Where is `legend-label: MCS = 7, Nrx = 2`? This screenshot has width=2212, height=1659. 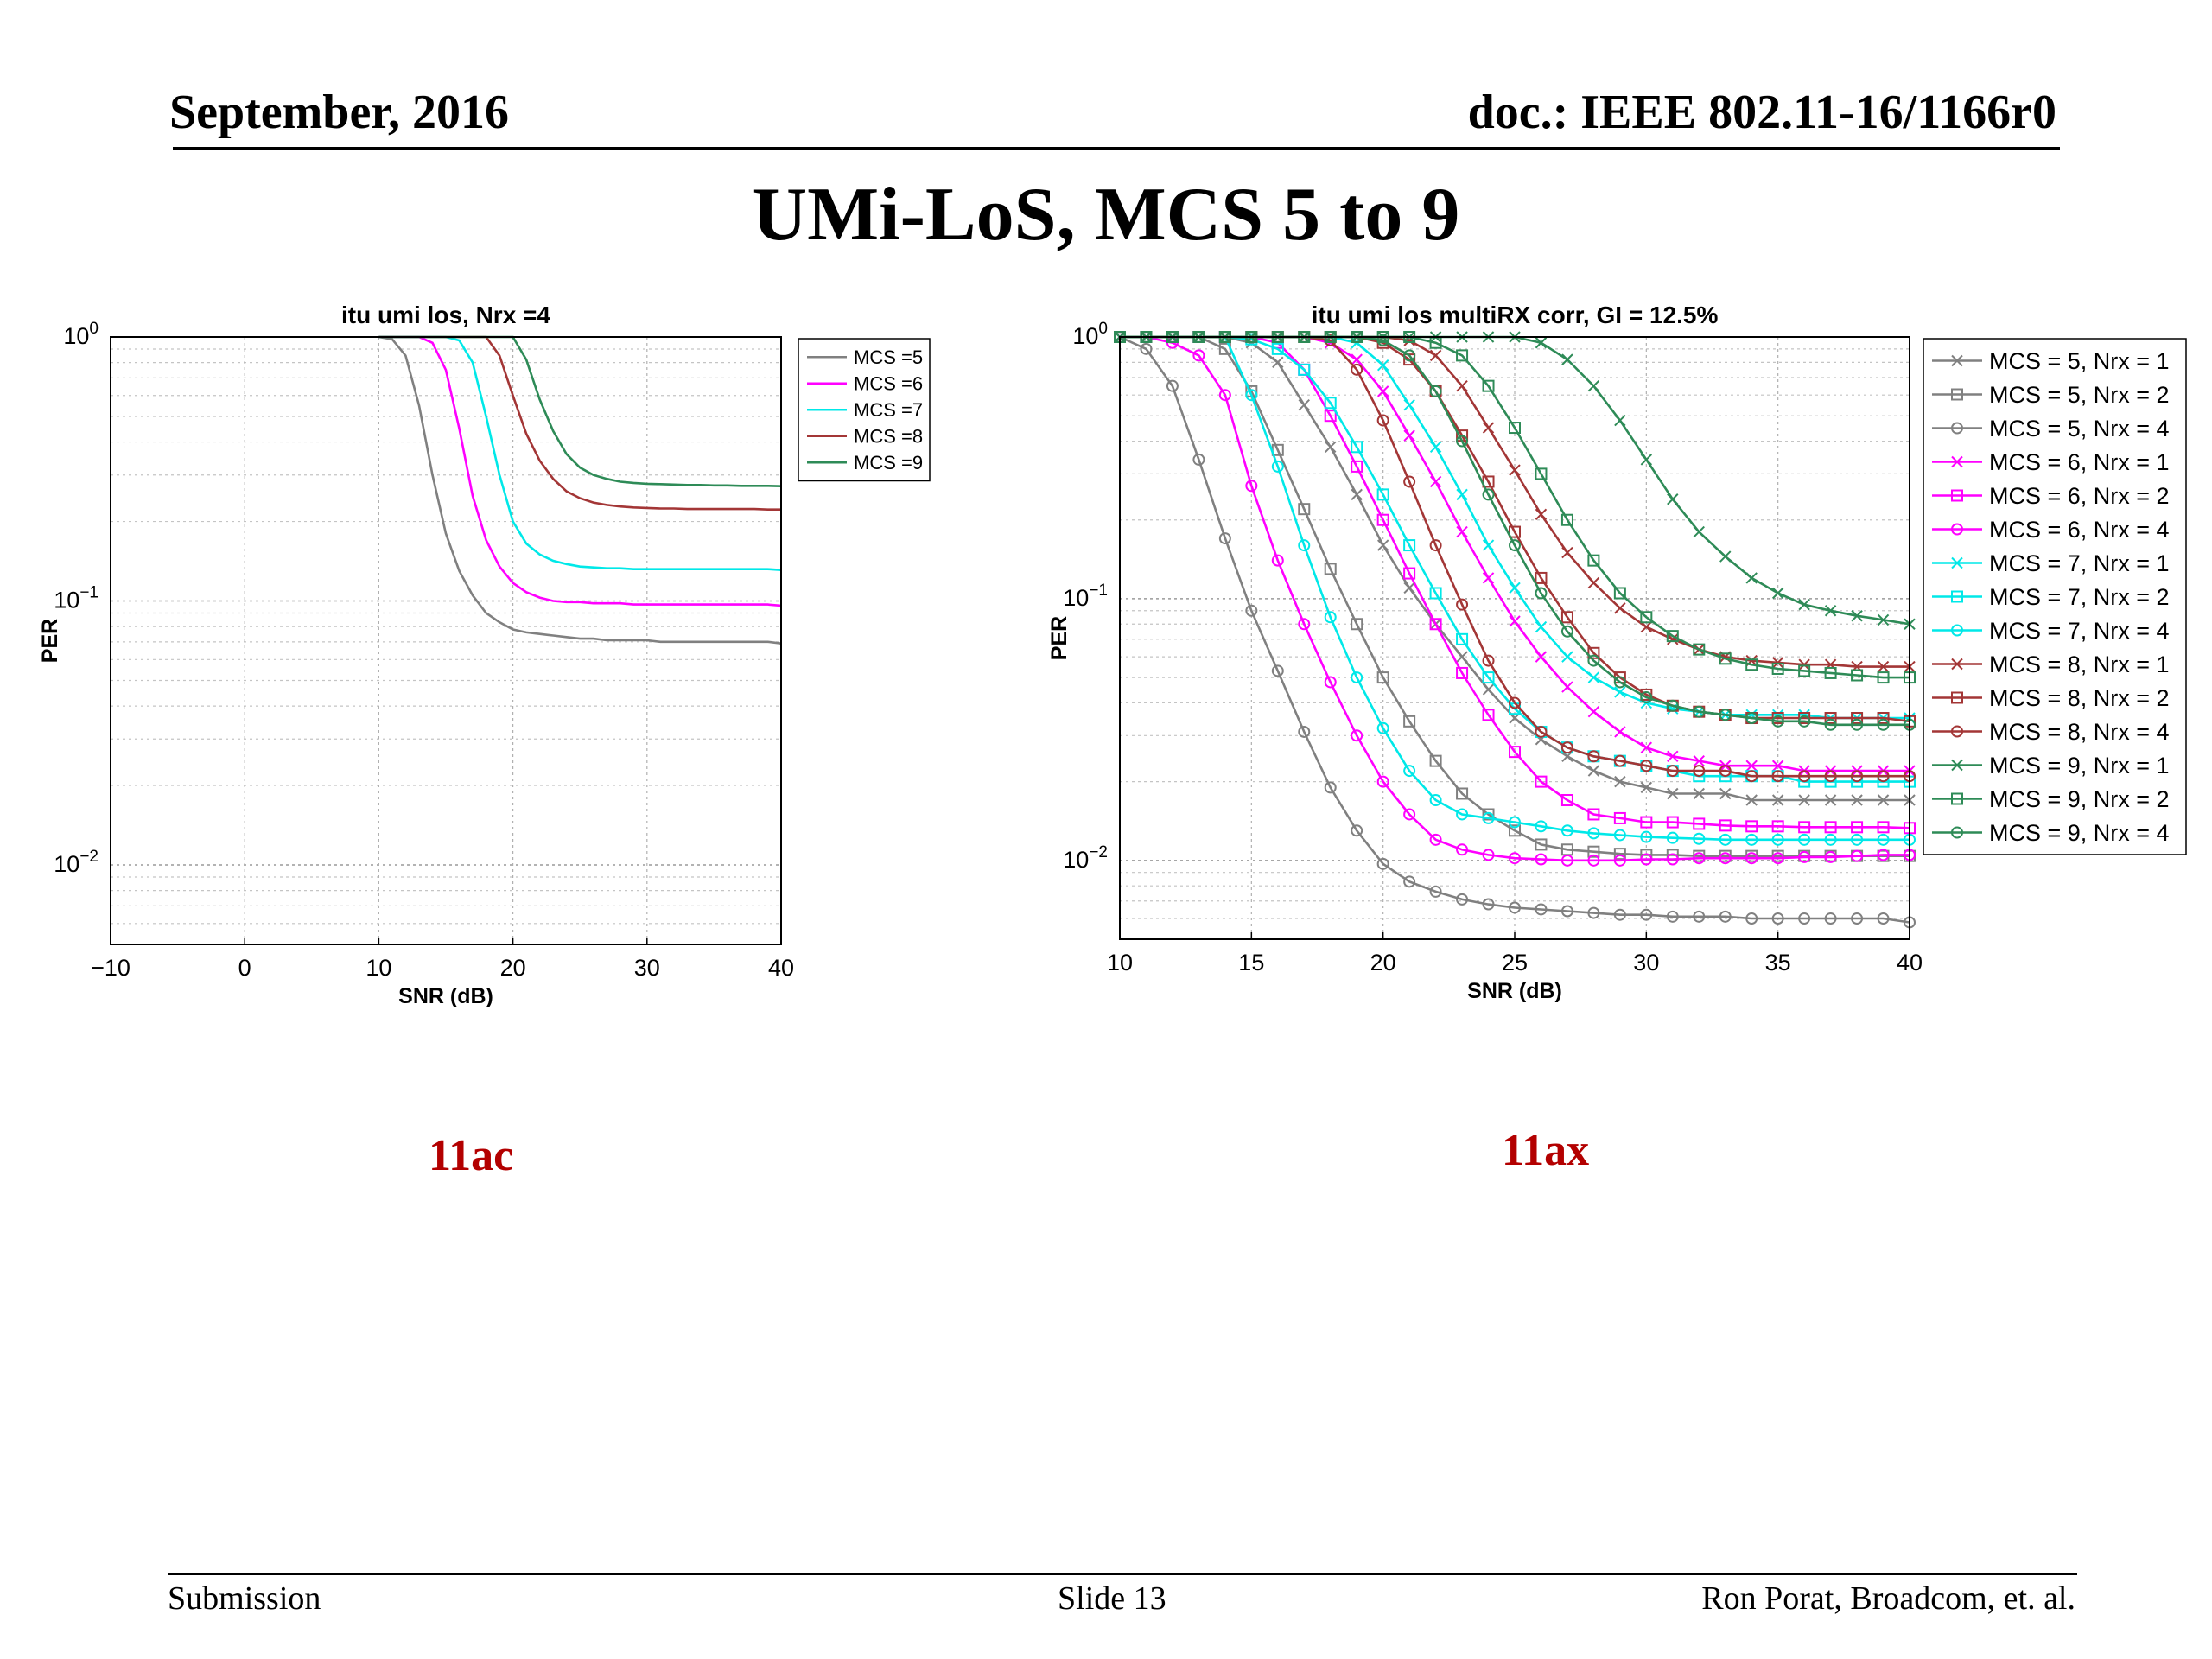 legend-label: MCS = 7, Nrx = 2 is located at coordinates (2079, 597).